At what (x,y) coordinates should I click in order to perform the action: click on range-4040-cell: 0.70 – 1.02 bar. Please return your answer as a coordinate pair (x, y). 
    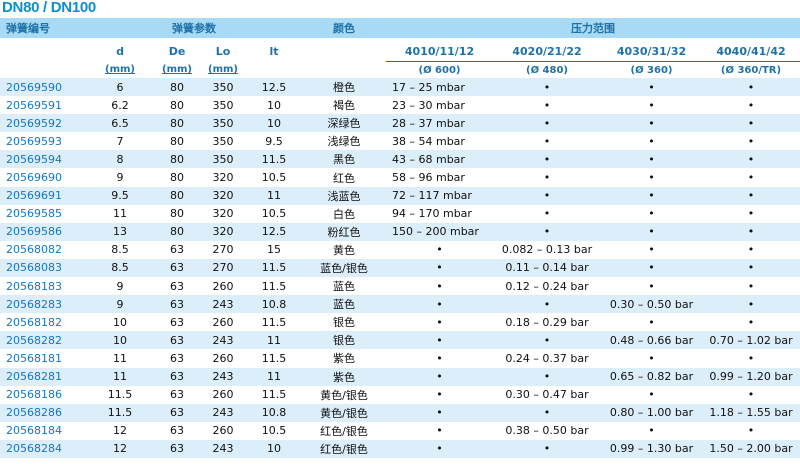
    Looking at the image, I should click on (751, 340).